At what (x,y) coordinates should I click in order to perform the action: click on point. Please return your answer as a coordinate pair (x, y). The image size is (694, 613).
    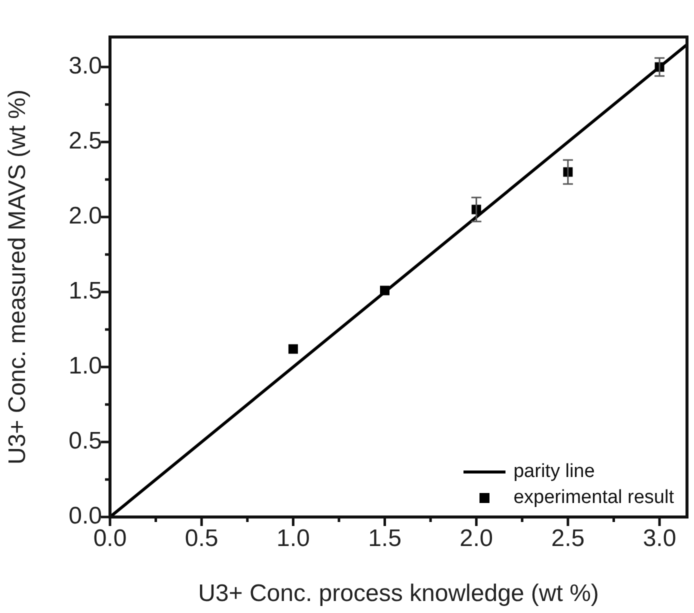
    Looking at the image, I should click on (293, 349).